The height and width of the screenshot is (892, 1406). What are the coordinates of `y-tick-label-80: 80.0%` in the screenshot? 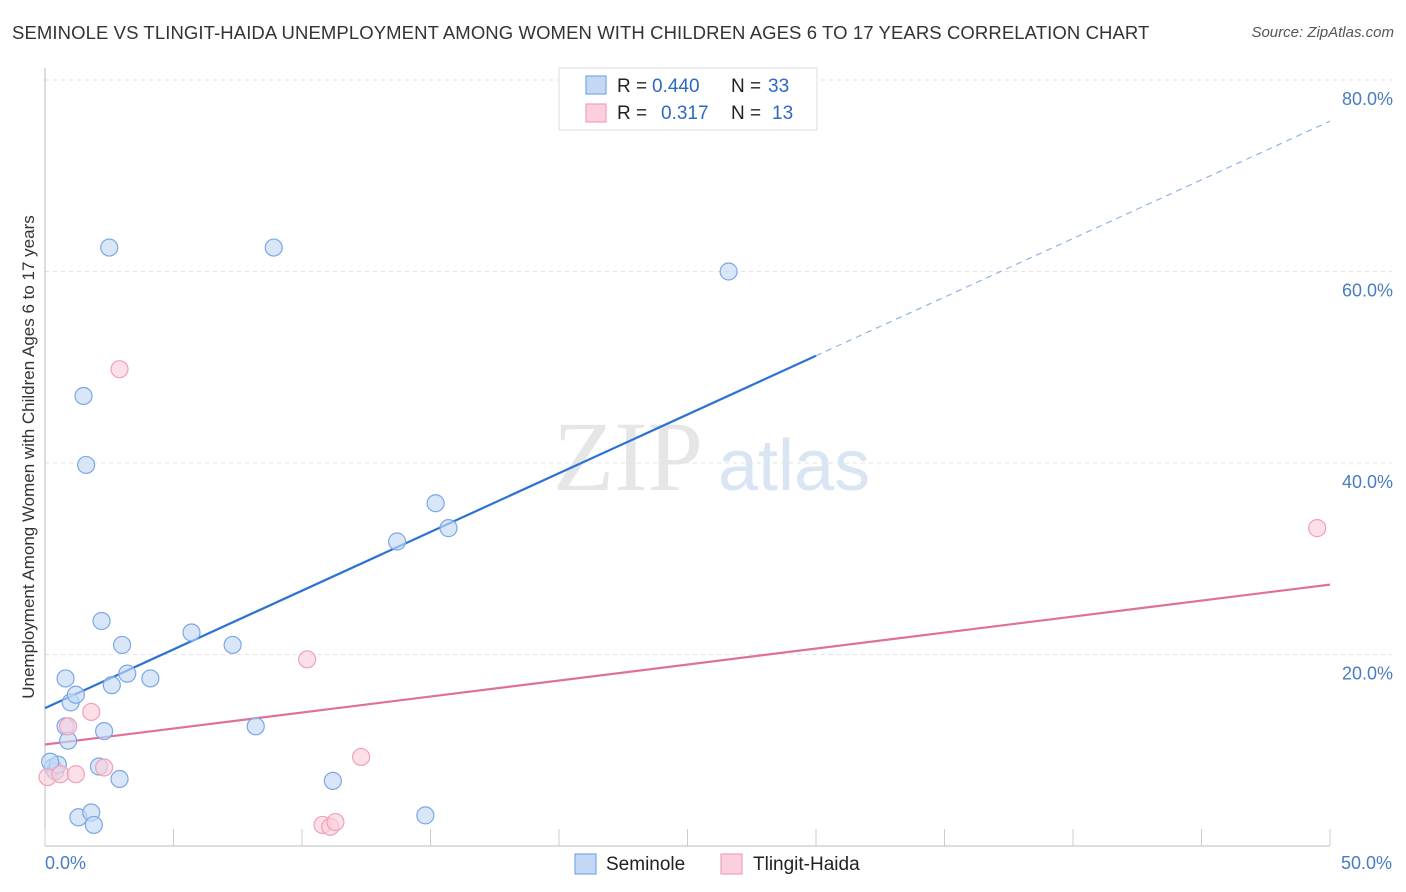 It's located at (1367, 99).